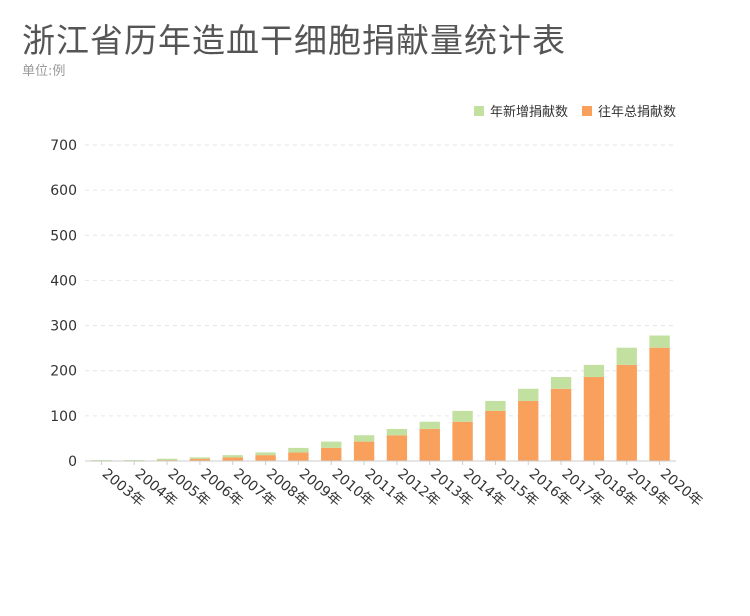 This screenshot has width=750, height=616. What do you see at coordinates (63, 327) in the screenshot?
I see `y-tick-label: 300` at bounding box center [63, 327].